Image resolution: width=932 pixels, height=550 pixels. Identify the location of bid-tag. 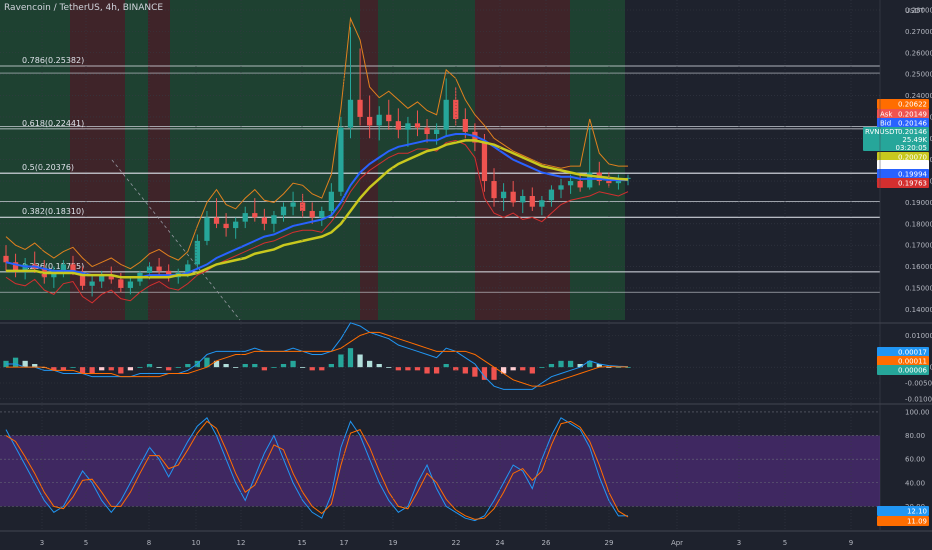
(903, 123).